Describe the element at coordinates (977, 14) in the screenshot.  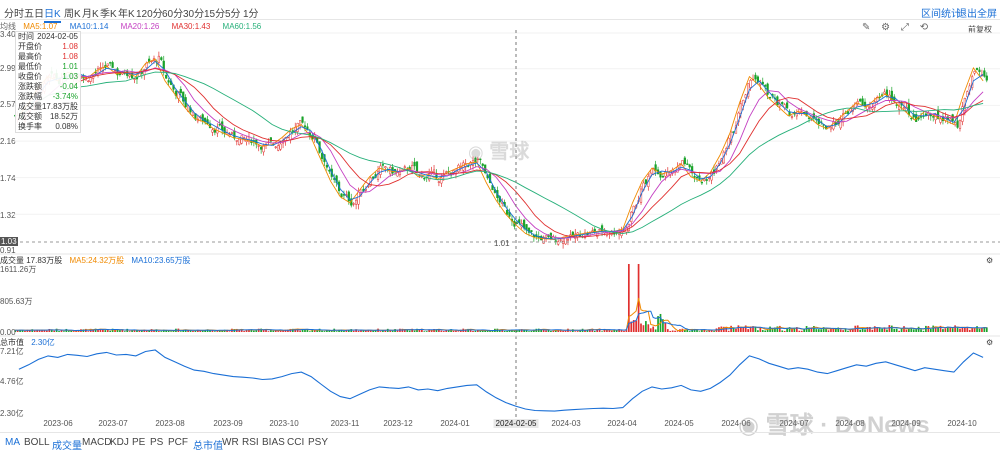
I see `exit-fullscreen-link: 退出全屏` at that location.